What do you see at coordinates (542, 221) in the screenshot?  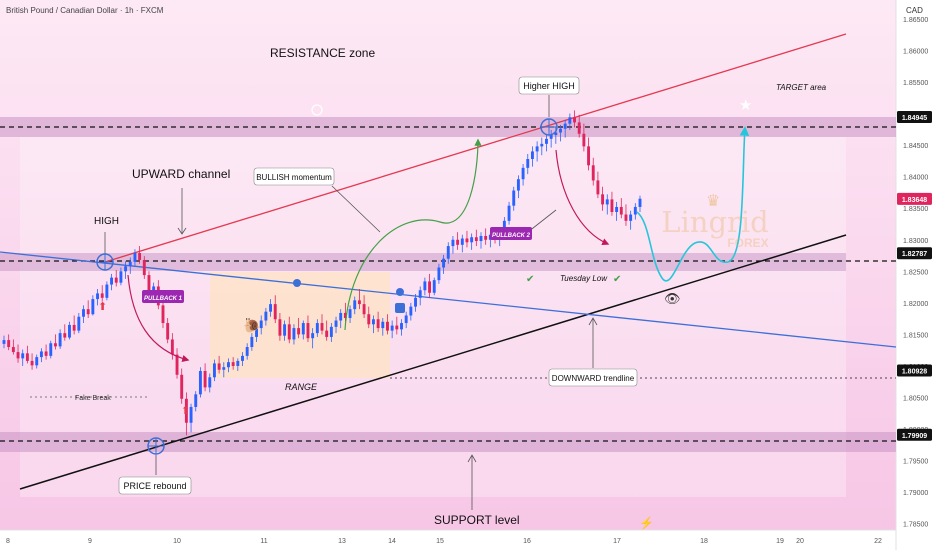 I see `pullback2-pointer` at bounding box center [542, 221].